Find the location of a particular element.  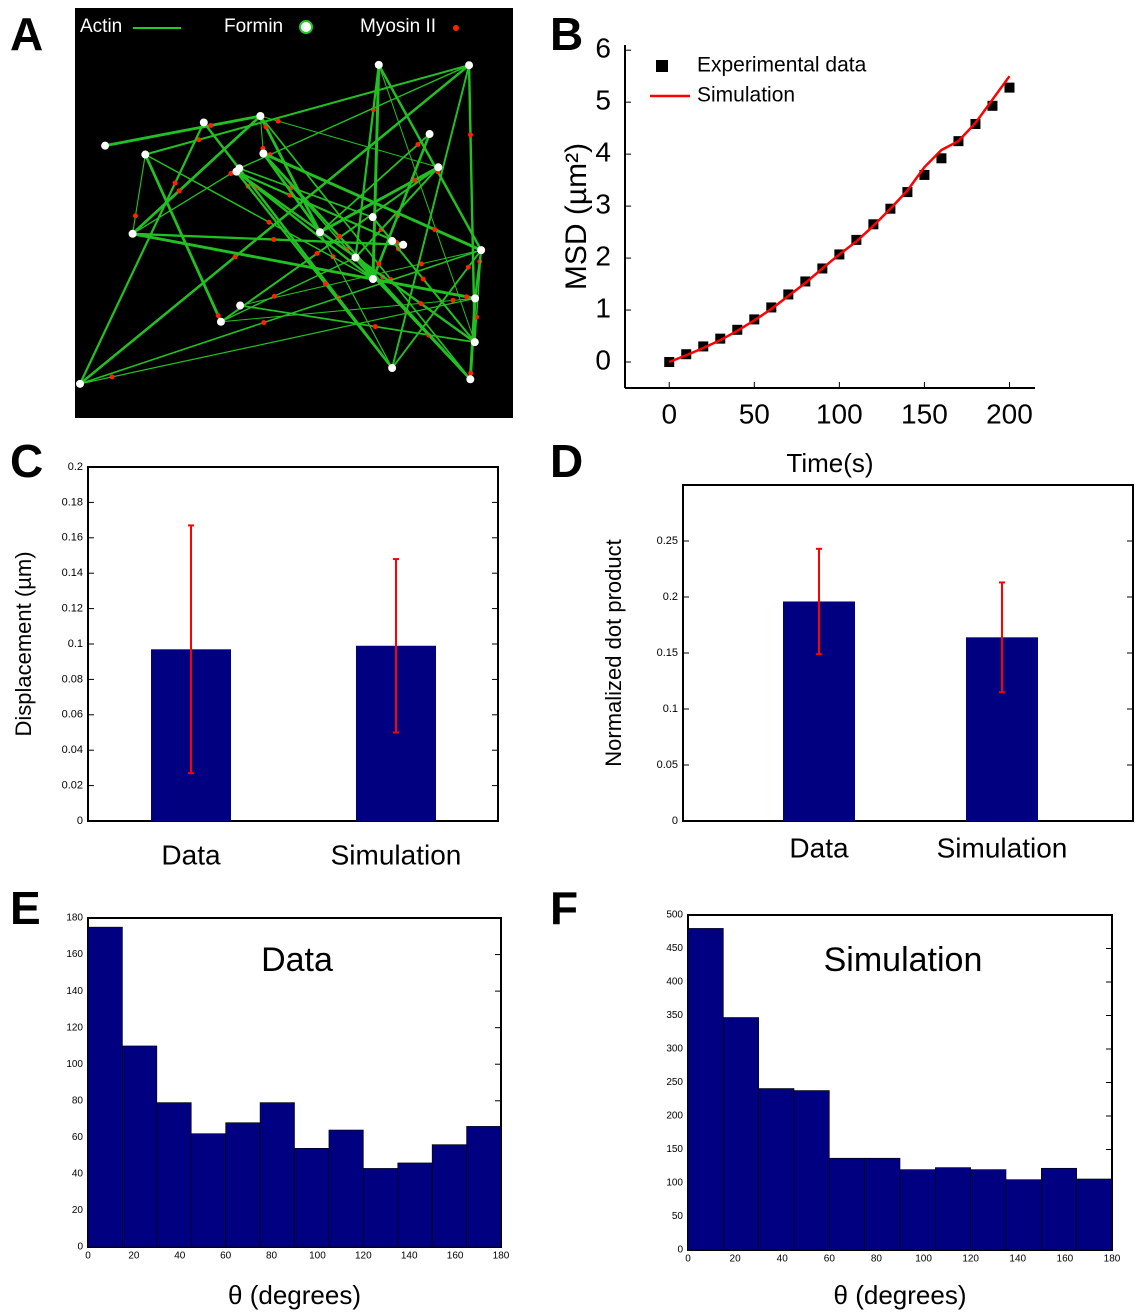

panel-label: E is located at coordinates (25, 908).